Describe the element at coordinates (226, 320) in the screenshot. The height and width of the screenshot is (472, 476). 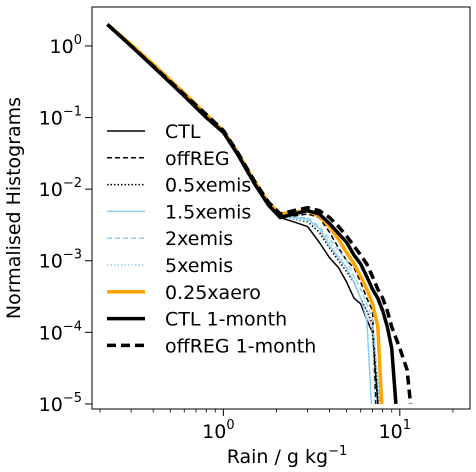
I see `legend-label-7: CTL 1-month` at that location.